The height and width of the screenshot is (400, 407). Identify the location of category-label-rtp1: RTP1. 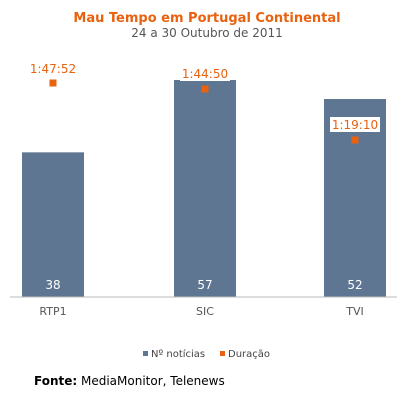
(52, 311).